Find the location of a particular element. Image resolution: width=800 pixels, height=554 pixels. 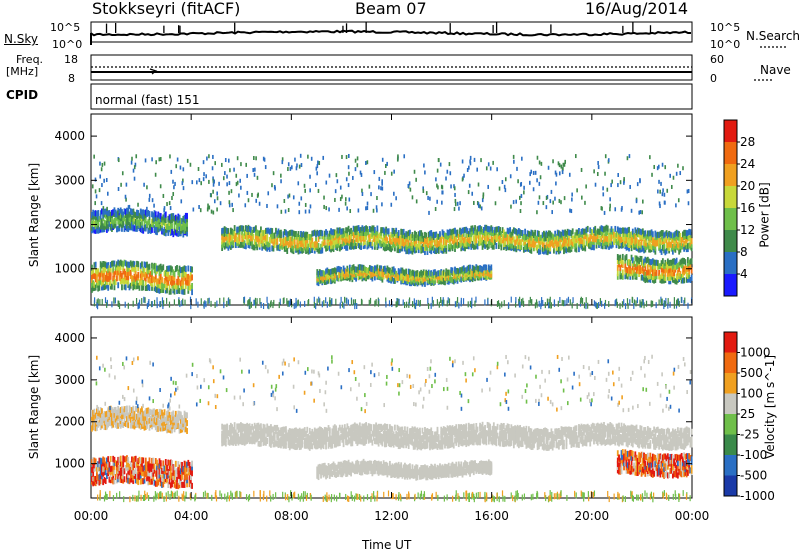

xtick-label: 16:00 is located at coordinates (491, 516).